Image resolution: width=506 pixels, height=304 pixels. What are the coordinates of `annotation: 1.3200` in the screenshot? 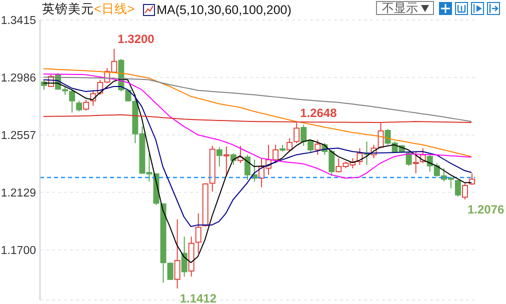 It's located at (136, 39).